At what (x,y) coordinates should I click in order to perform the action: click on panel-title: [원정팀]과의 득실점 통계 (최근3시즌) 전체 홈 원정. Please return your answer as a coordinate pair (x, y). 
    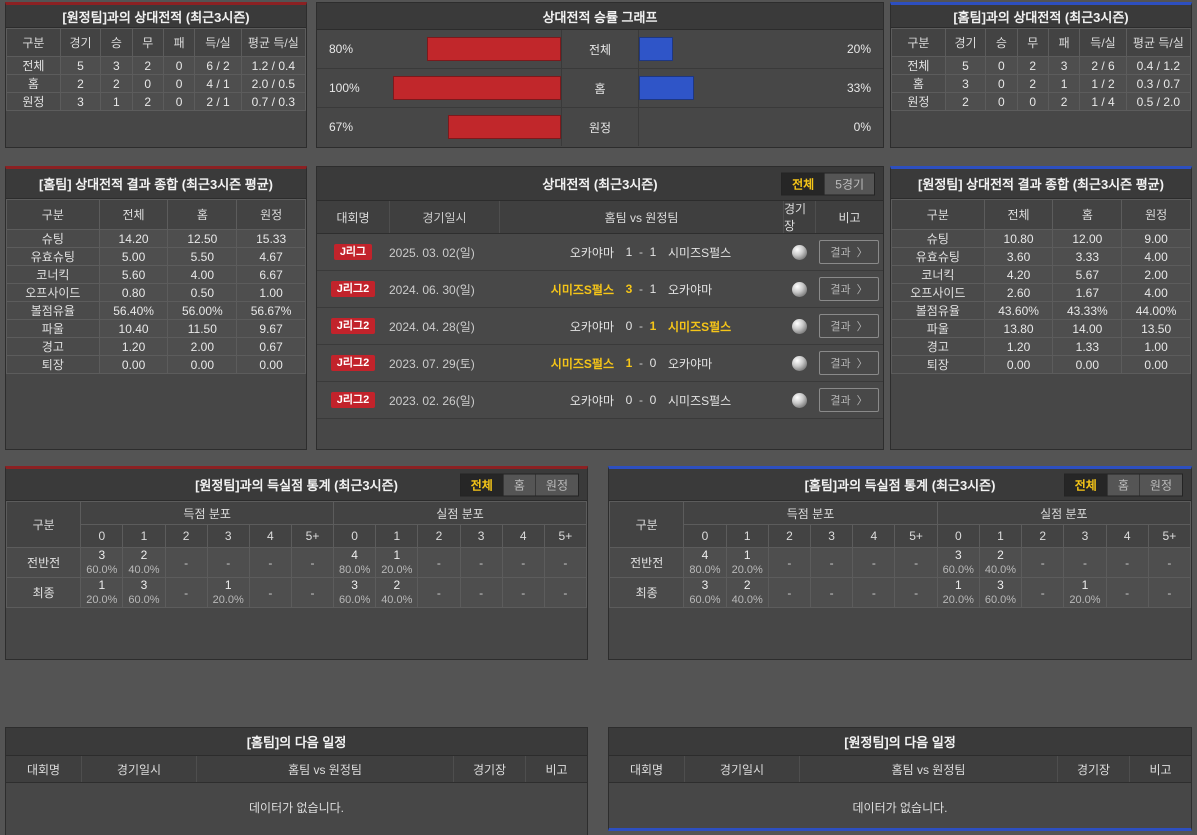
    Looking at the image, I should click on (296, 485).